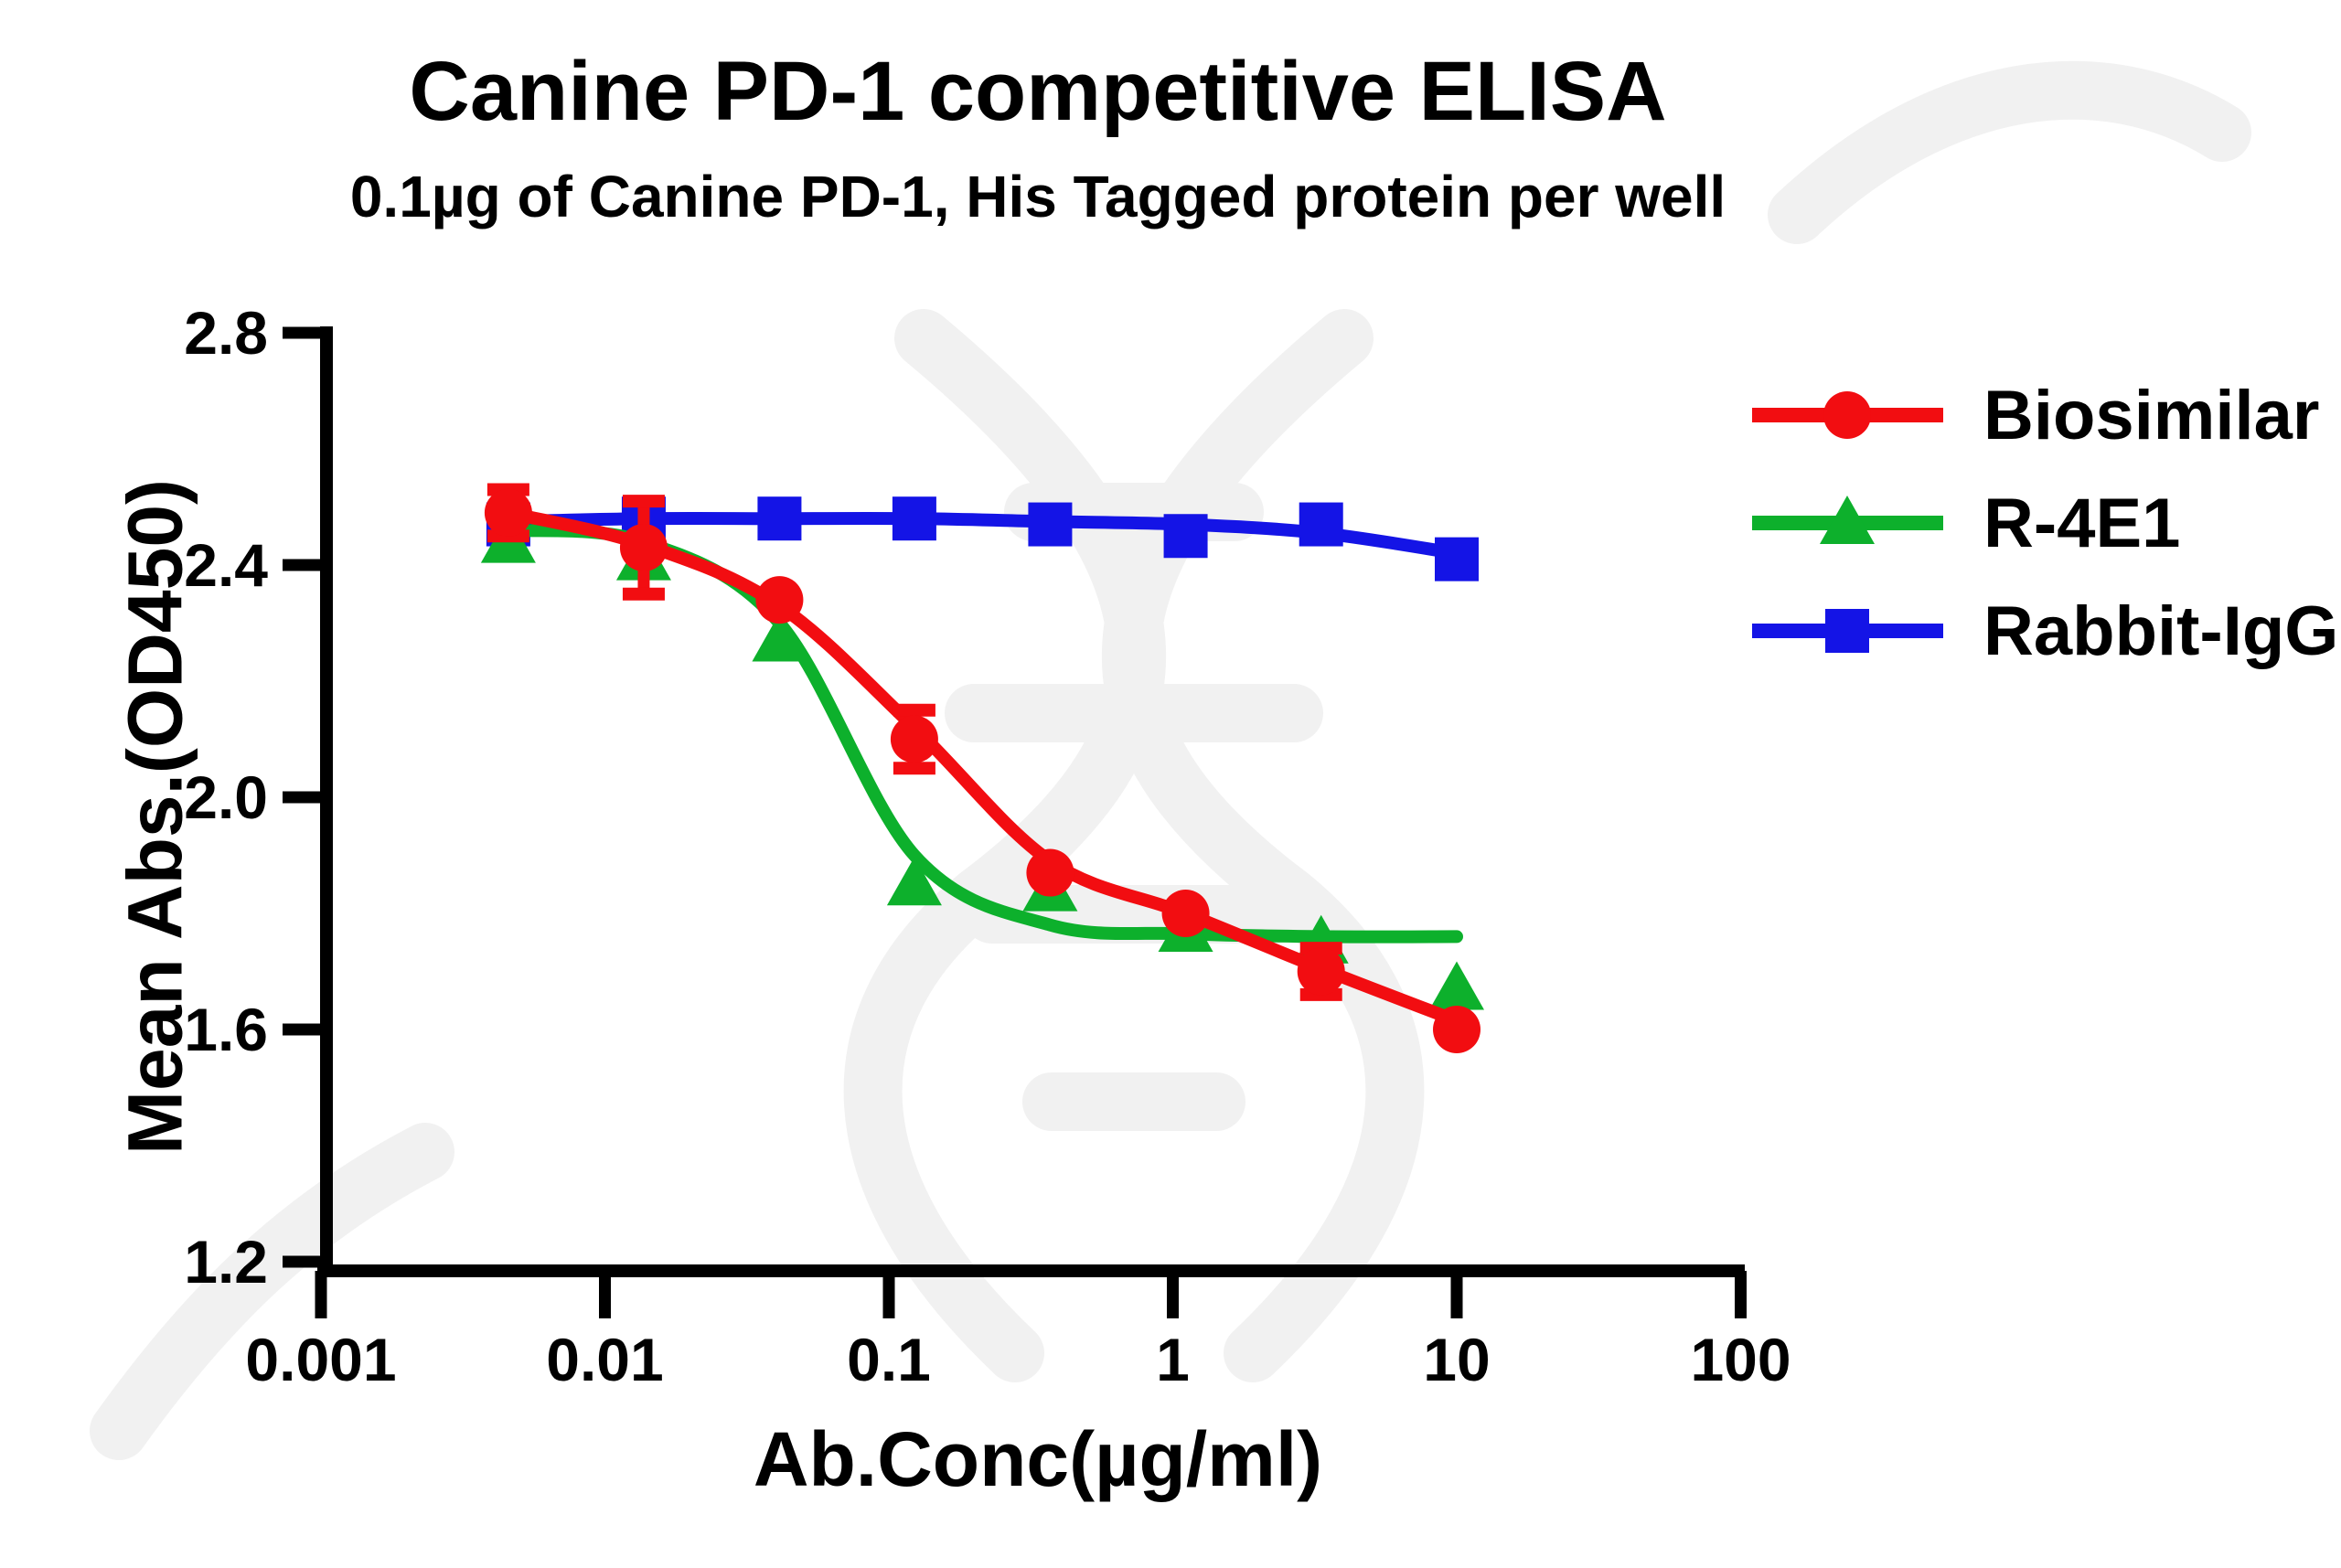 The height and width of the screenshot is (1568, 2341). Describe the element at coordinates (1173, 1359) in the screenshot. I see `x-tick-label: 1` at that location.